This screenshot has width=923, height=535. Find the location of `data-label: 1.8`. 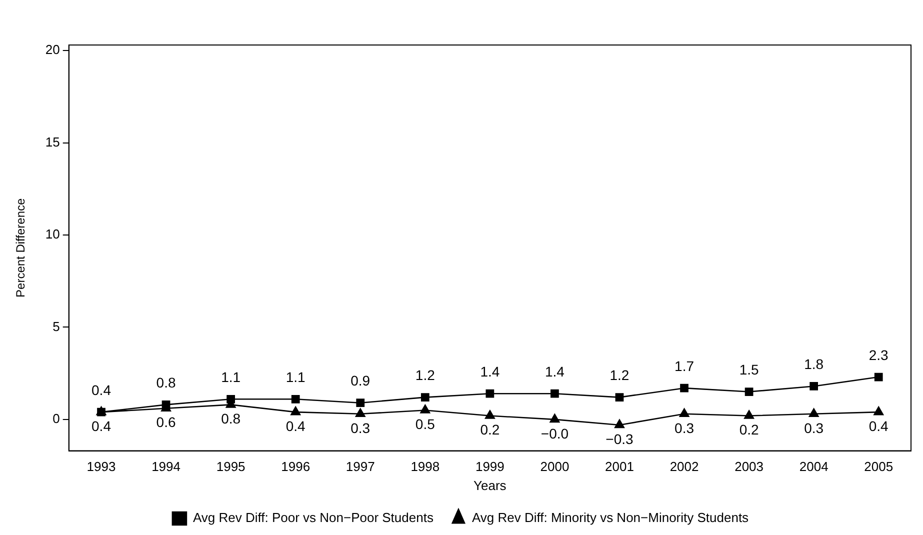

data-label: 1.8 is located at coordinates (814, 364).